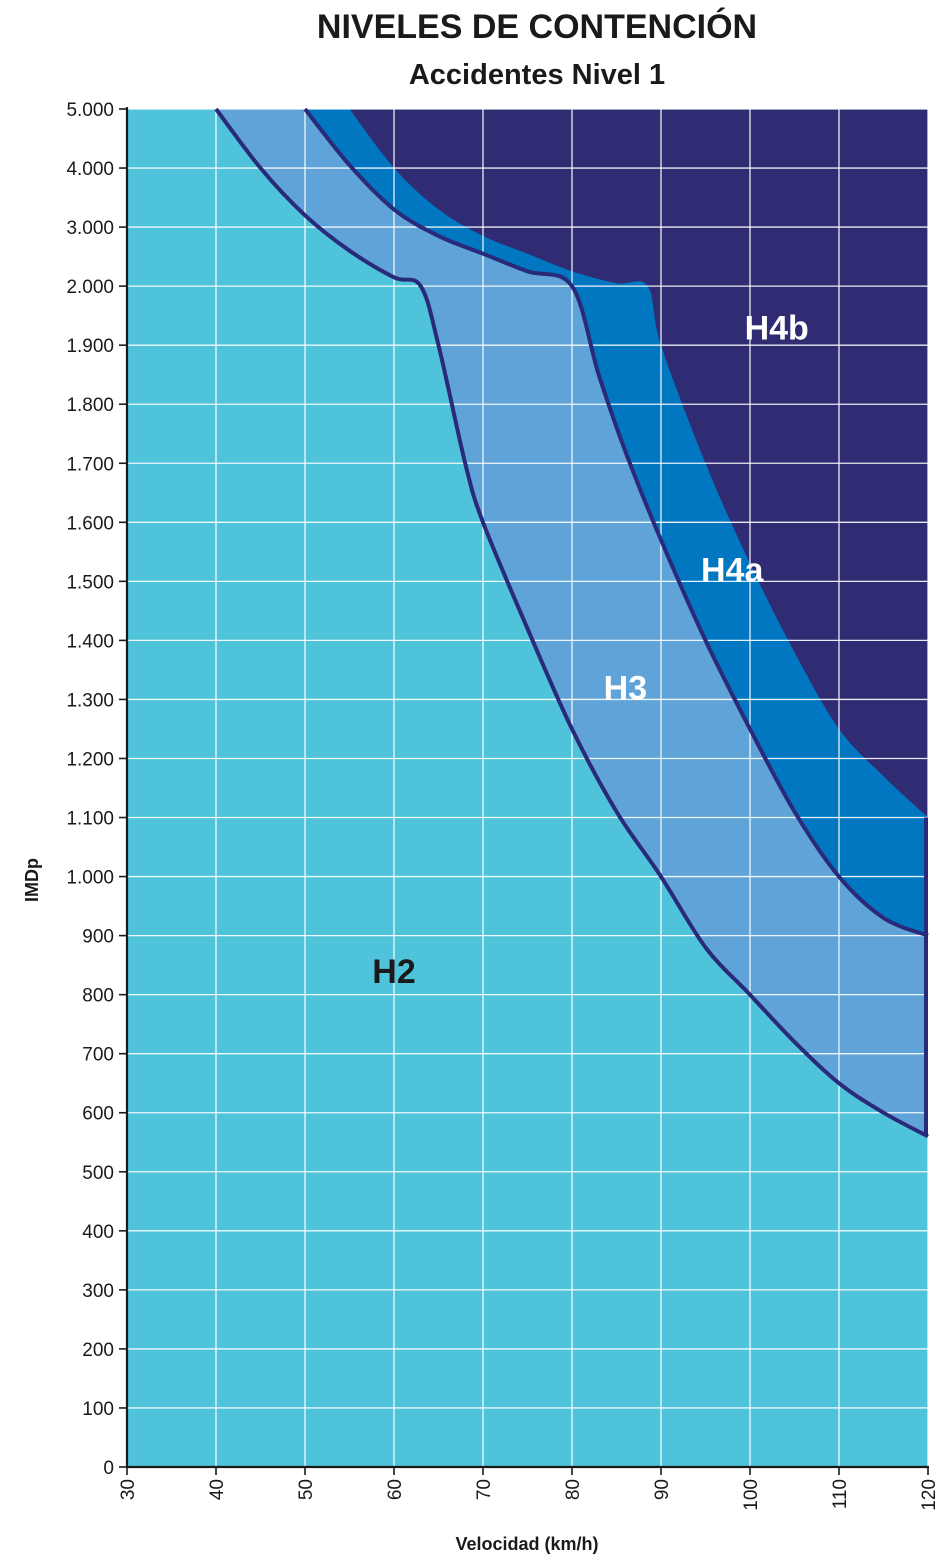 The width and height of the screenshot is (938, 1558). What do you see at coordinates (217, 1489) in the screenshot?
I see `x-tick-label: 40` at bounding box center [217, 1489].